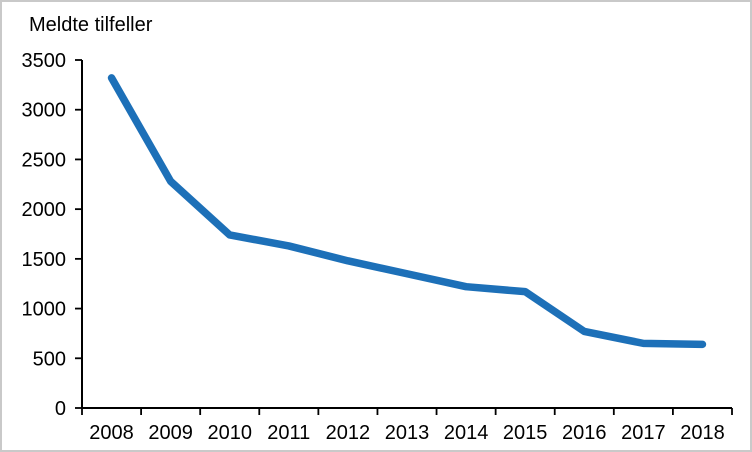 This screenshot has width=752, height=452. I want to click on x-axis-tick-label: 2018, so click(702, 433).